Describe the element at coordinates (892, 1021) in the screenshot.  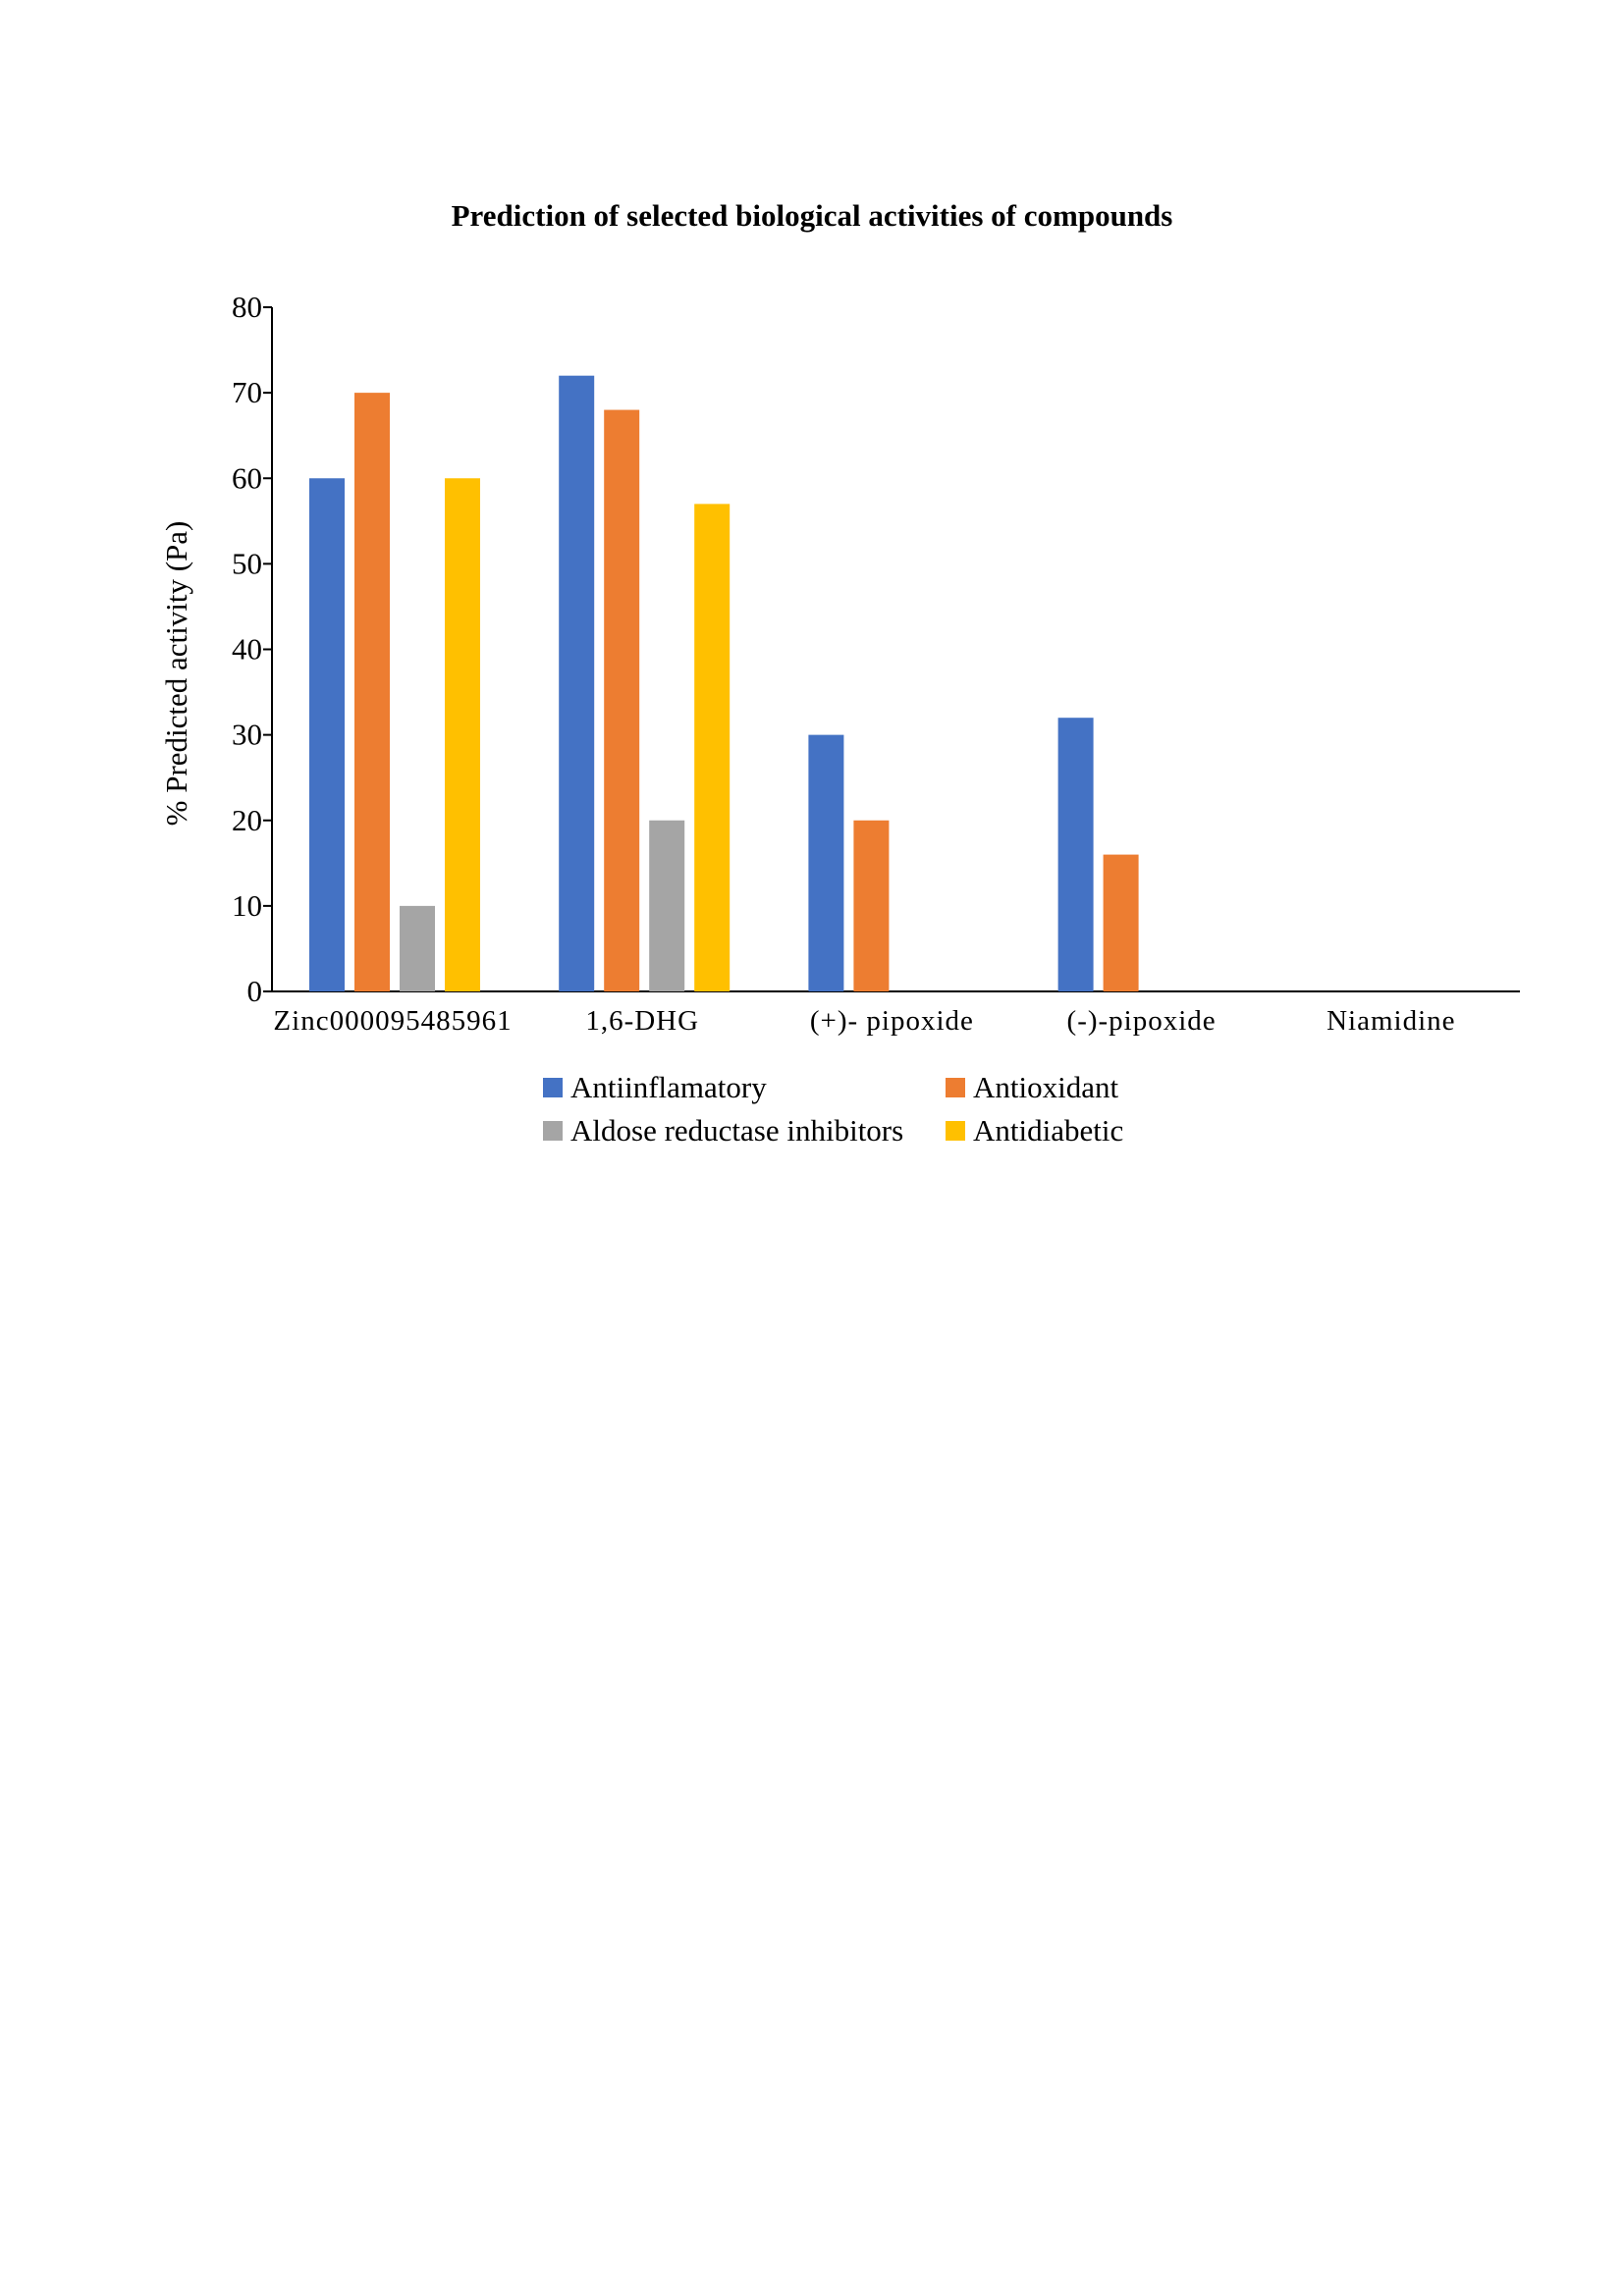
I see `category-label: (+)- pipoxide` at that location.